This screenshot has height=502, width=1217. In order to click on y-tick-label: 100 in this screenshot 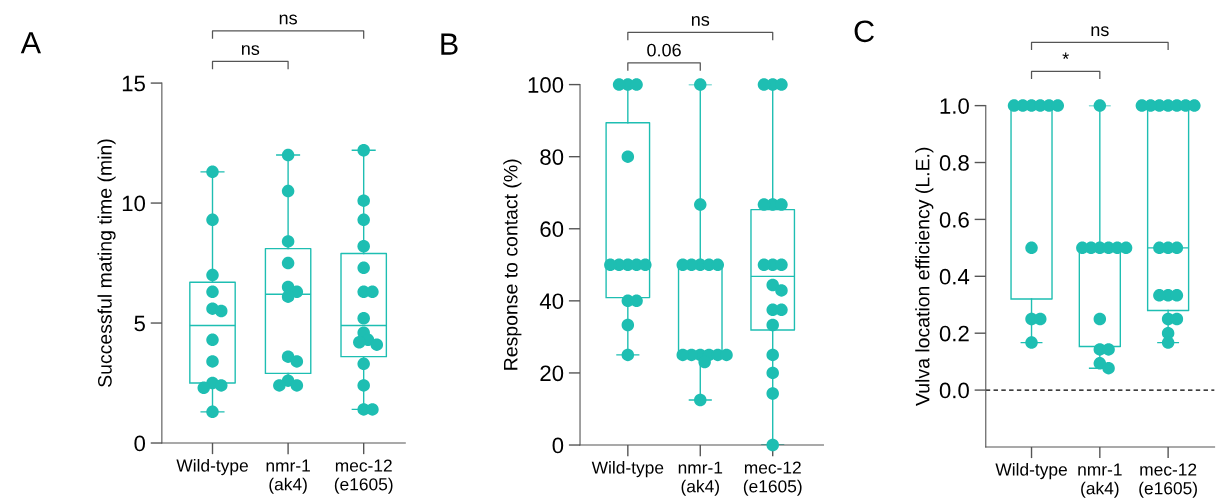, I will do `click(546, 85)`.